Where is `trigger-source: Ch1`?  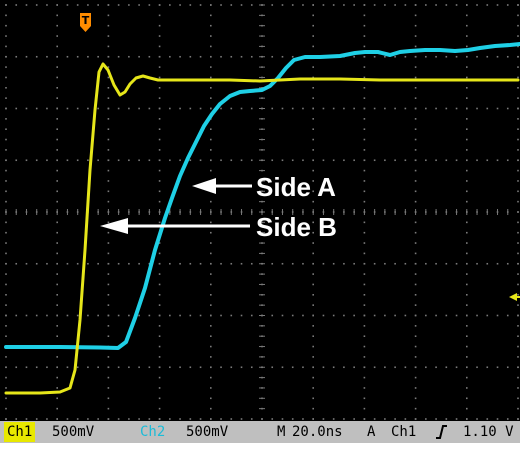
trigger-source: Ch1 is located at coordinates (404, 432).